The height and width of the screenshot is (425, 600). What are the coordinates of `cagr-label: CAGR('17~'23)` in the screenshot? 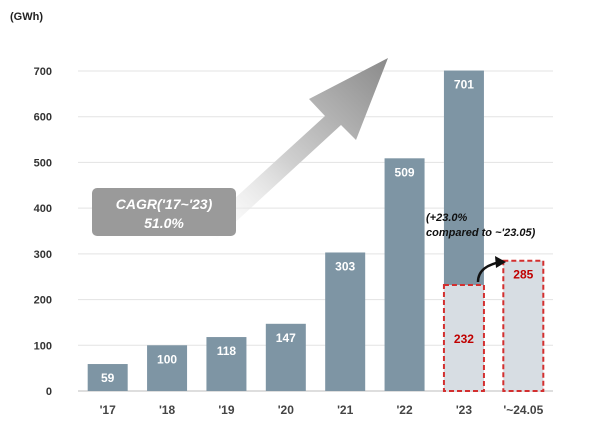 It's located at (164, 204).